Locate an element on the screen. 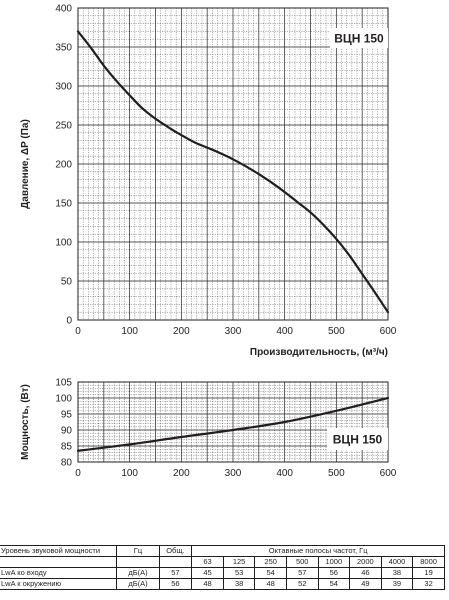  y-tick-label: 150 is located at coordinates (63, 204).